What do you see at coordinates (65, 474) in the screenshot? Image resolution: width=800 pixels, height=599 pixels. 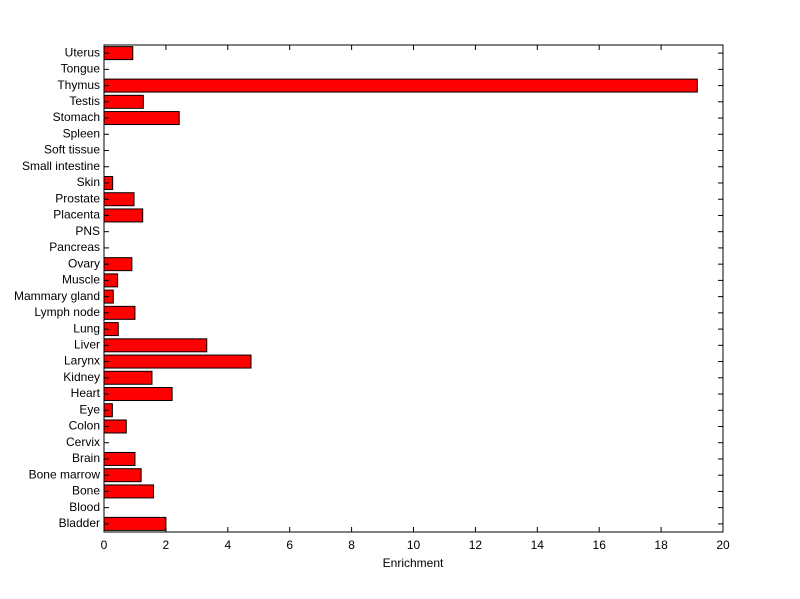 I see `y-tick-label: Bone marrow` at bounding box center [65, 474].